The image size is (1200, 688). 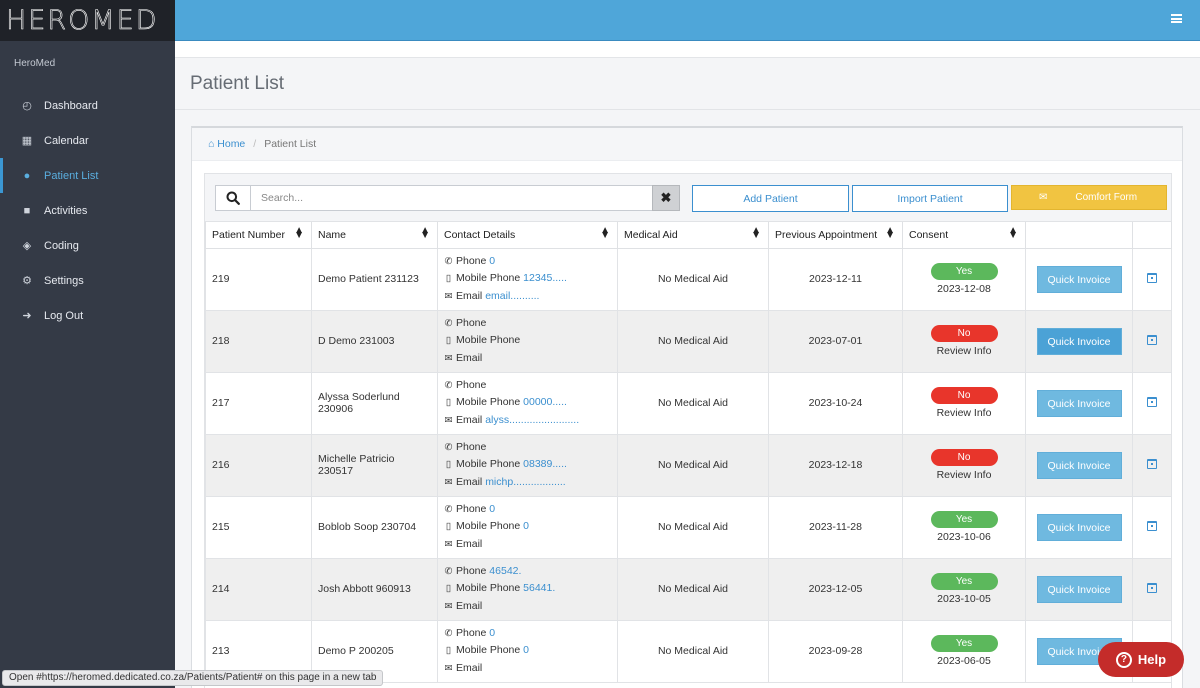 I want to click on consent-detail: 2023-12-08, so click(x=964, y=289).